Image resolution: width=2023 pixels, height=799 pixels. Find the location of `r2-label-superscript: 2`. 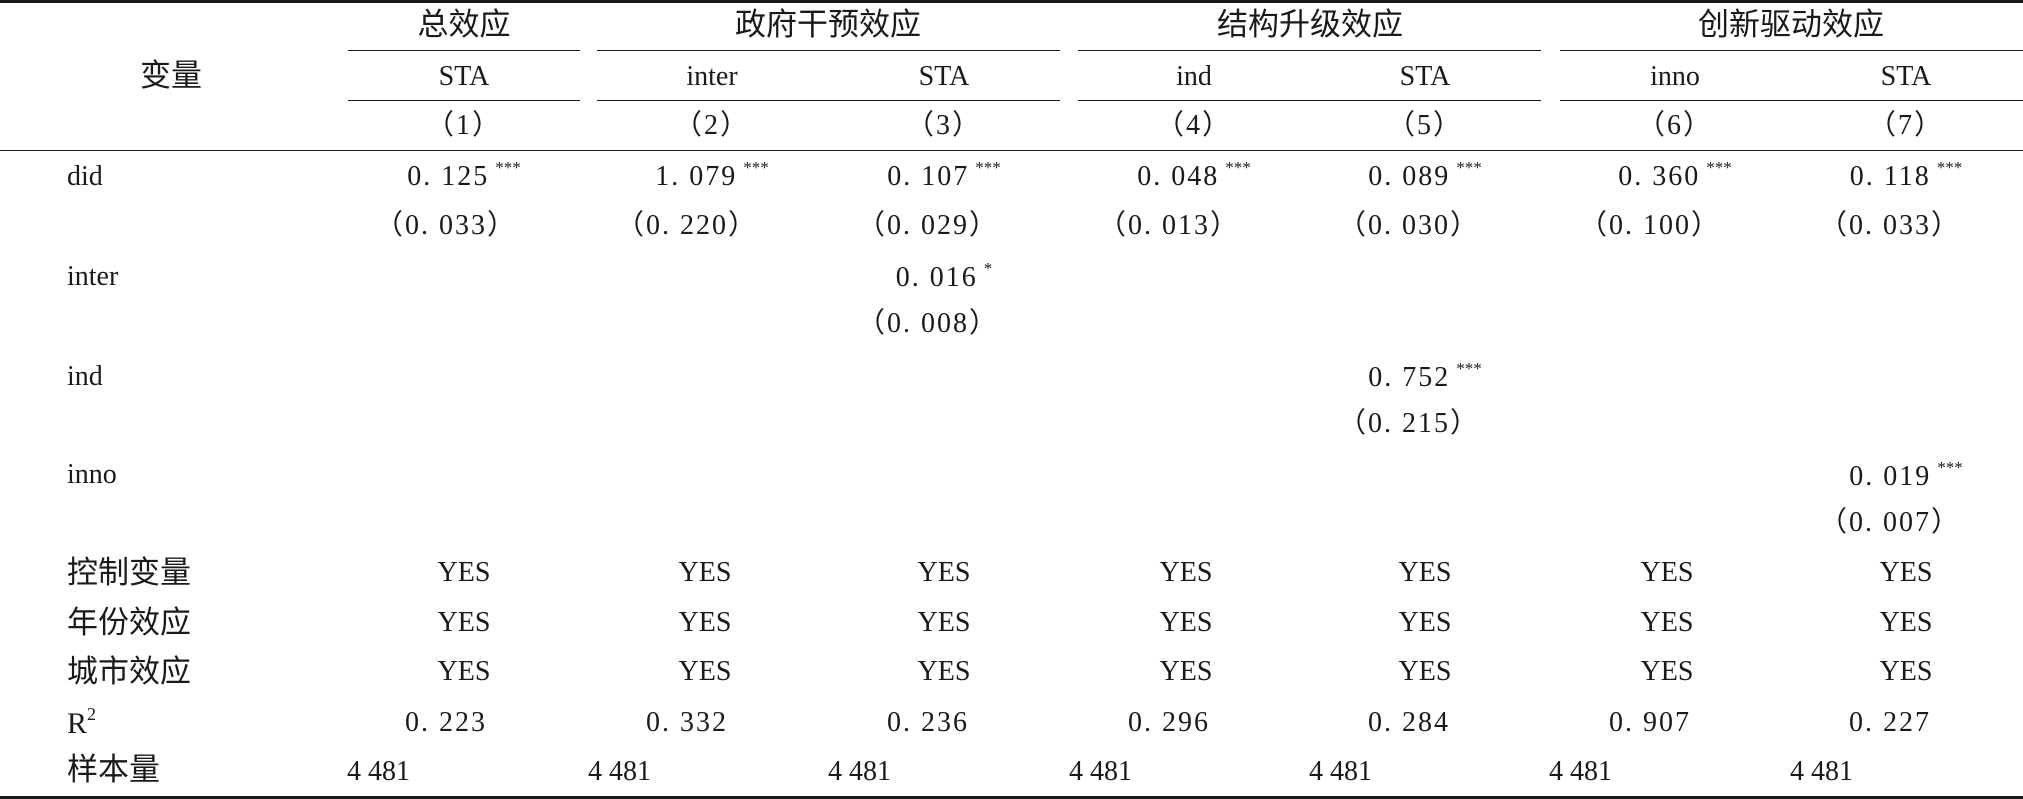

r2-label-superscript: 2 is located at coordinates (92, 714).